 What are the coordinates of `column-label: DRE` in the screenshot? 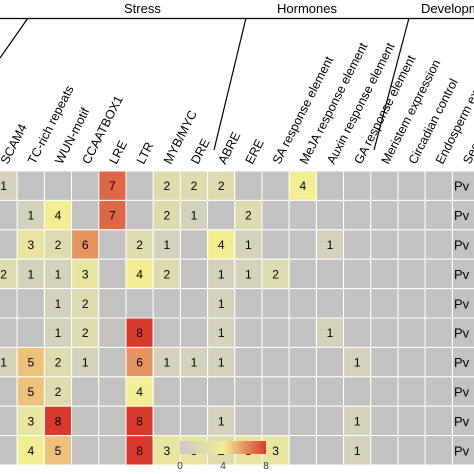 It's located at (200, 151).